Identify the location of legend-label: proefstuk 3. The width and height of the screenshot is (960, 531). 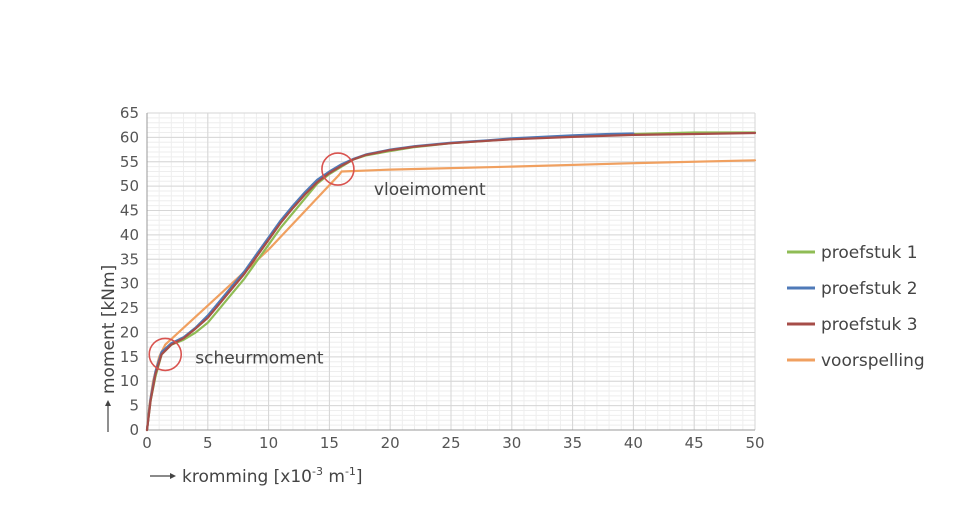
(869, 325).